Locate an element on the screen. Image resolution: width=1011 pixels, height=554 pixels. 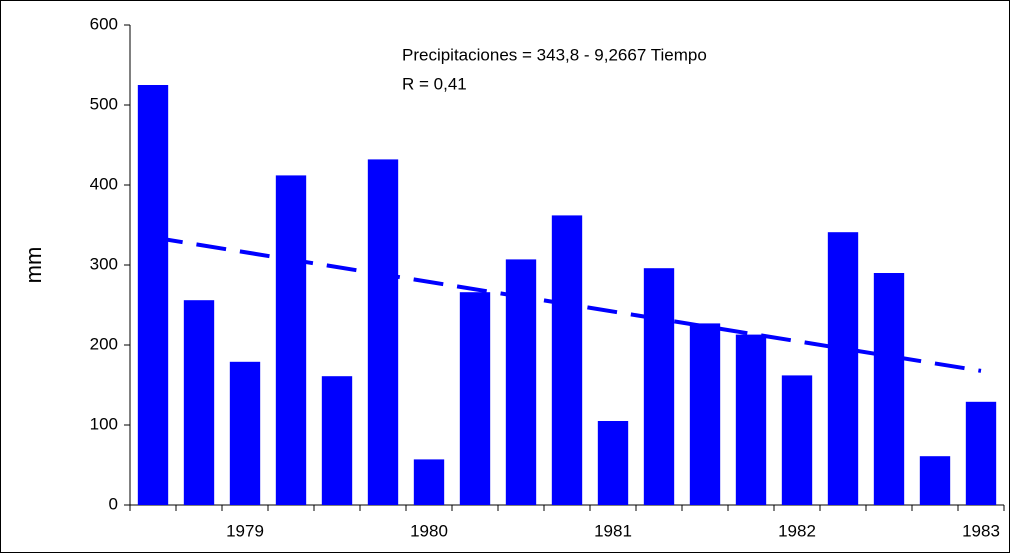
y-tick-label: 200 is located at coordinates (104, 343).